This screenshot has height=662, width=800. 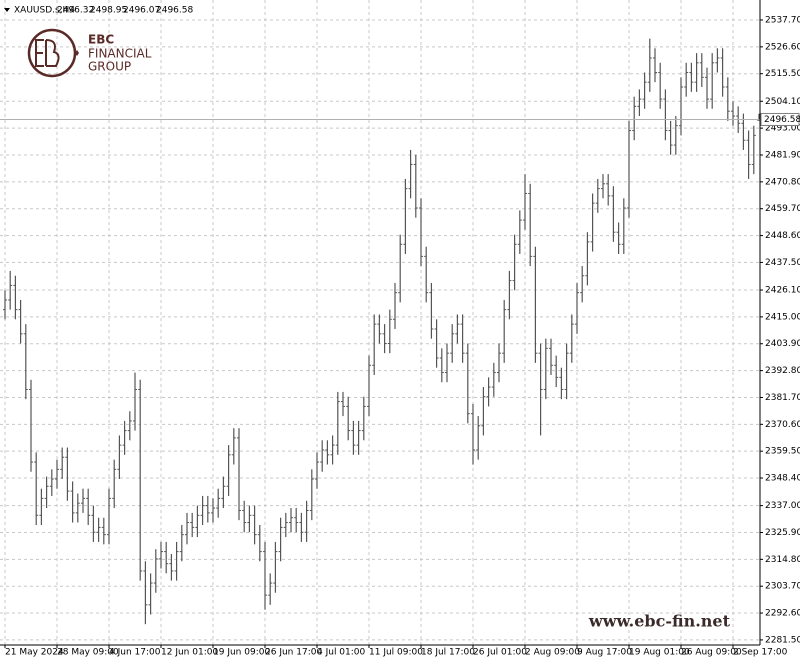 I want to click on x-tick-label: 2 Aug 09:00, so click(x=552, y=653).